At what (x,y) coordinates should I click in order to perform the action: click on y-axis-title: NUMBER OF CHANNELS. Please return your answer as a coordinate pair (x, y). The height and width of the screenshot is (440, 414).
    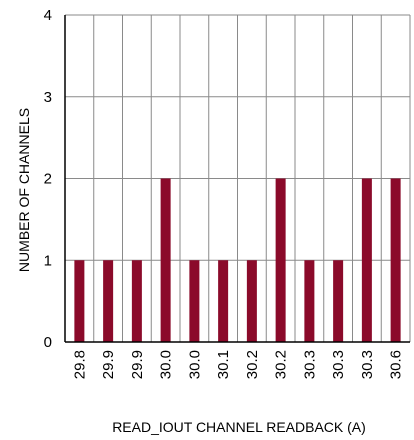
    Looking at the image, I should click on (24, 190).